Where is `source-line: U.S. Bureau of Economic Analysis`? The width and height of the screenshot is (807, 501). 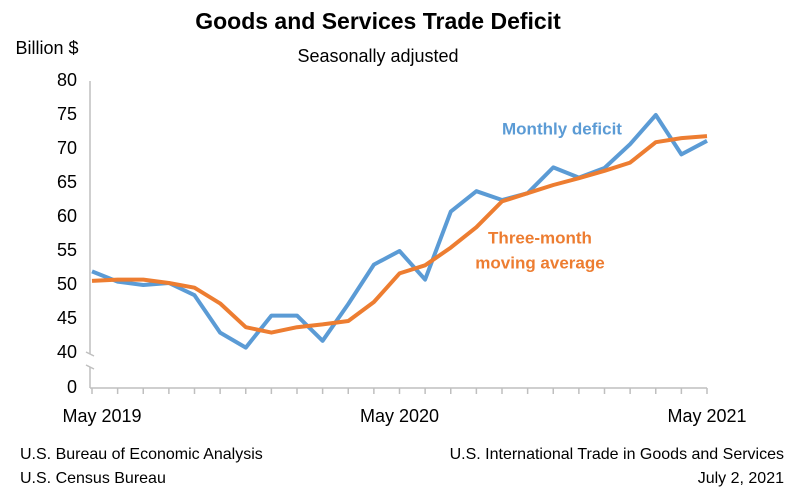 source-line: U.S. Bureau of Economic Analysis is located at coordinates (141, 454).